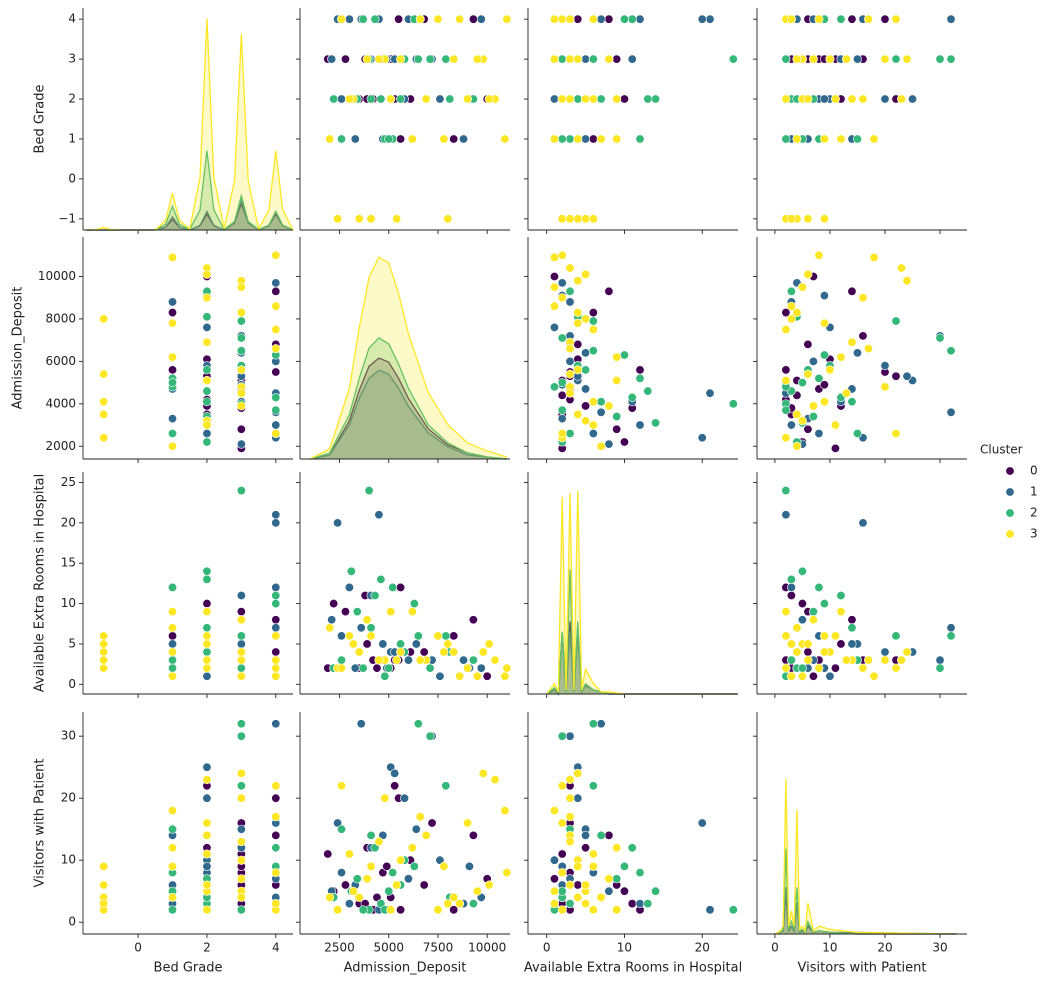 The image size is (1055, 986). I want to click on y-tick-label: 20, so click(68, 522).